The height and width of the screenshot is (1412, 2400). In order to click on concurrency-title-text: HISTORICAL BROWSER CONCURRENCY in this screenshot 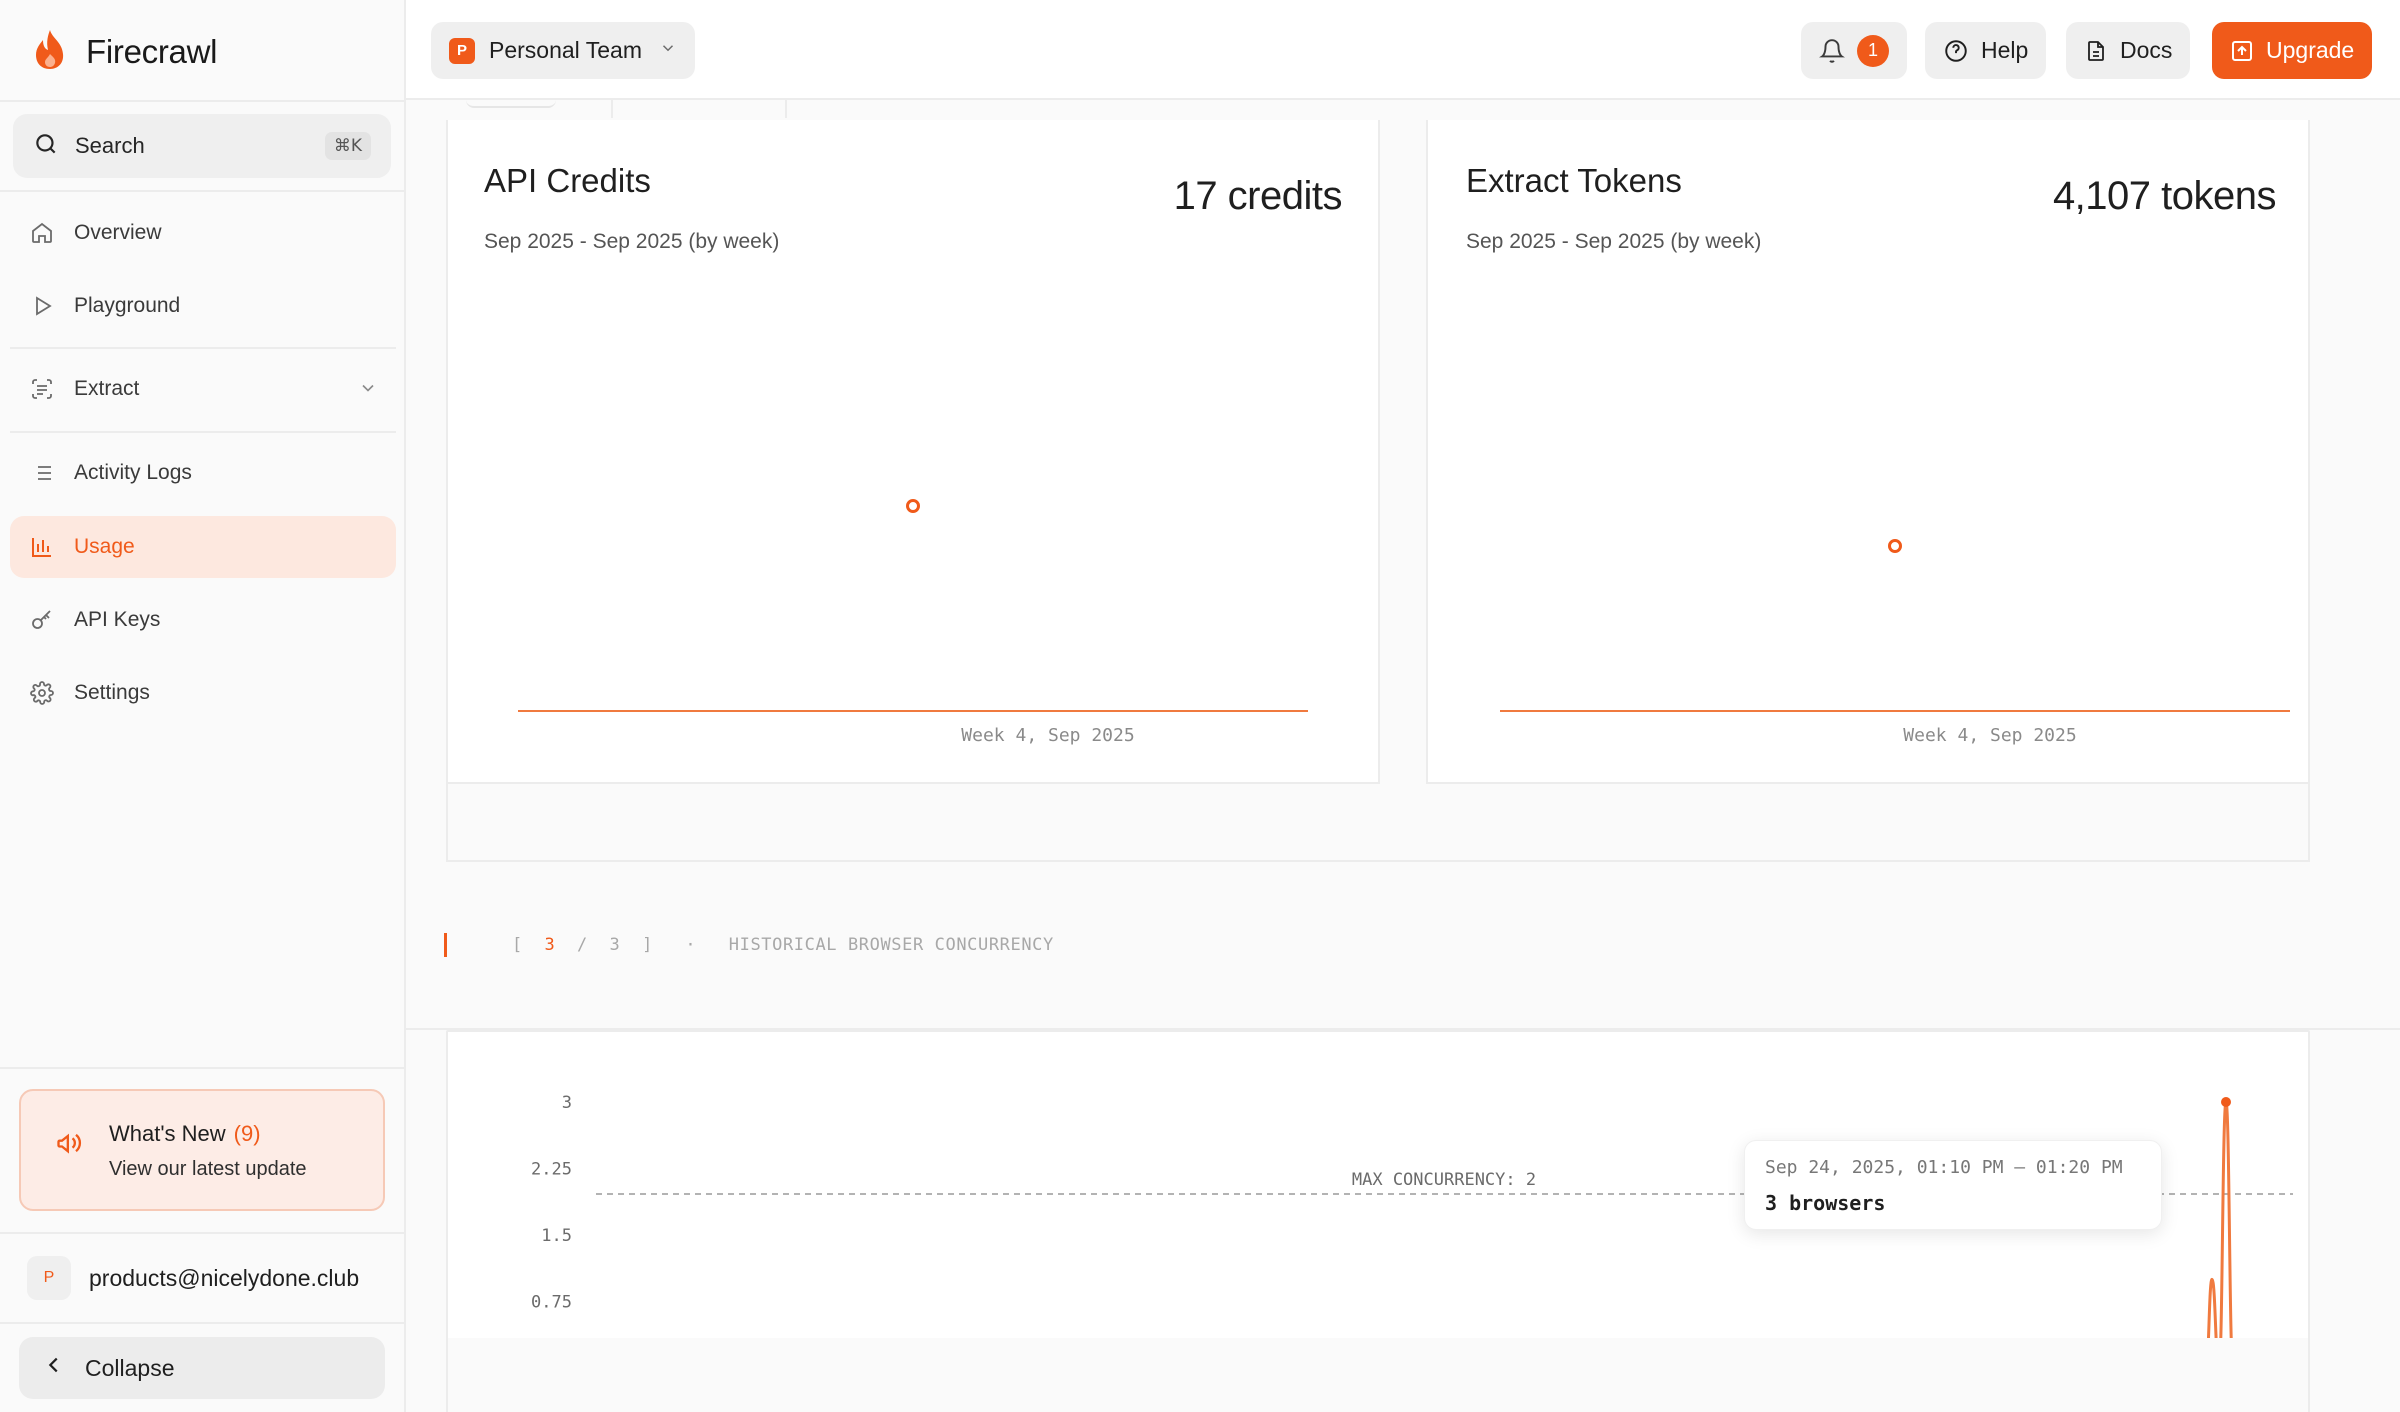, I will do `click(891, 945)`.